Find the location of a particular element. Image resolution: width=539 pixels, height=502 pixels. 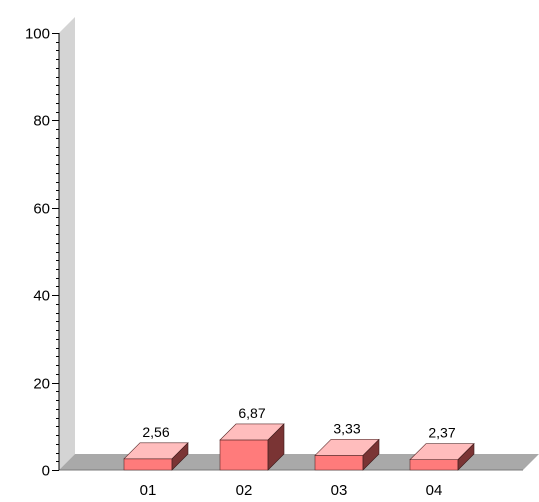

y-tick-label: 0 is located at coordinates (46, 471).